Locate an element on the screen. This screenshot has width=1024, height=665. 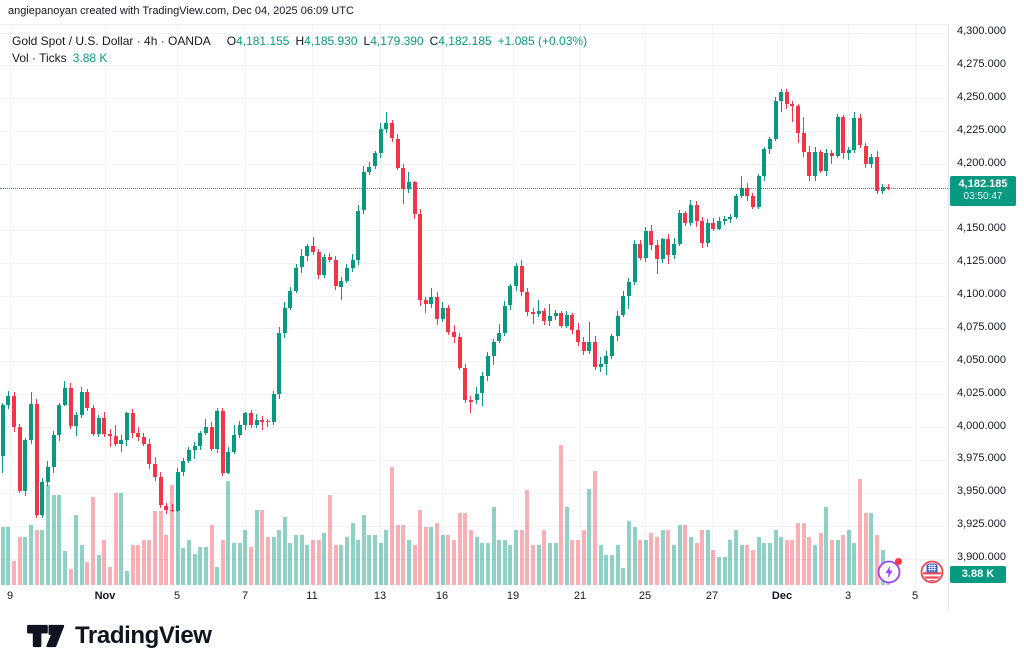
price-axis-label: 3,925.000 is located at coordinates (981, 524).